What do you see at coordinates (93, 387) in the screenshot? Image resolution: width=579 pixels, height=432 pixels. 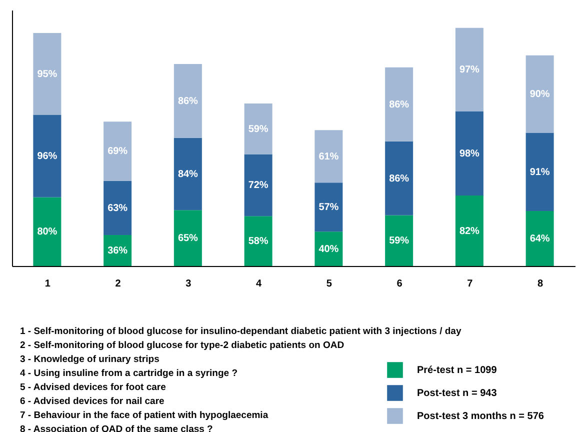 I see `text: 5 - Advised devices for foot care` at bounding box center [93, 387].